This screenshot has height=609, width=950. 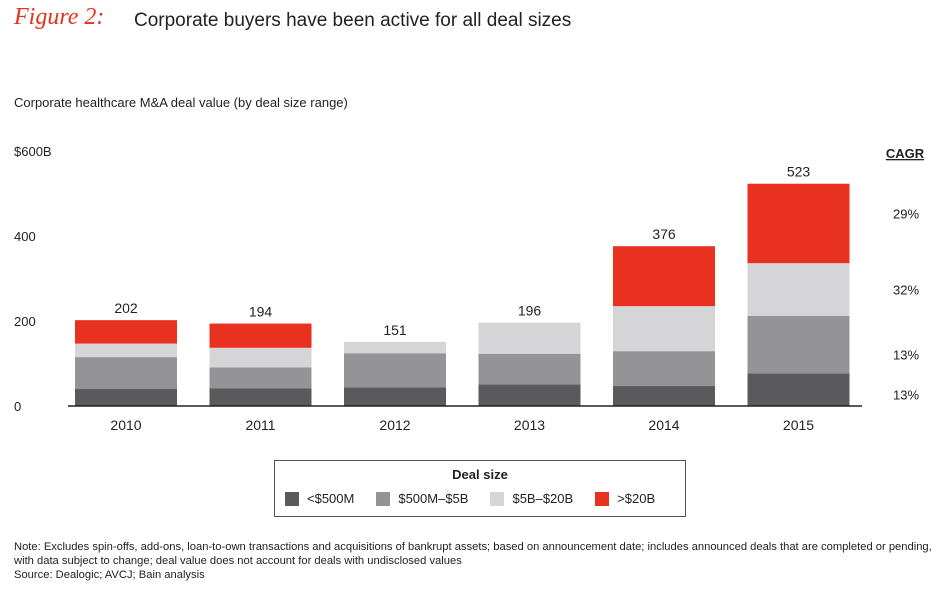 What do you see at coordinates (109, 575) in the screenshot?
I see `source-text: Source: Dealogic; AVCJ; Bain analysis` at bounding box center [109, 575].